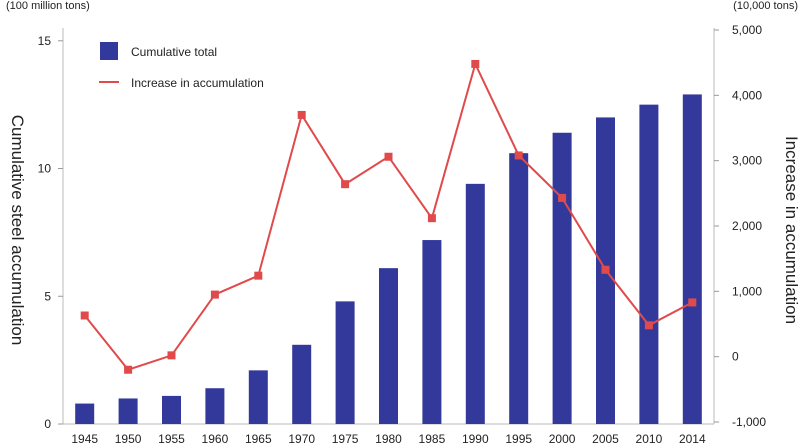 The height and width of the screenshot is (446, 804). I want to click on x-tick-label: 1970, so click(301, 439).